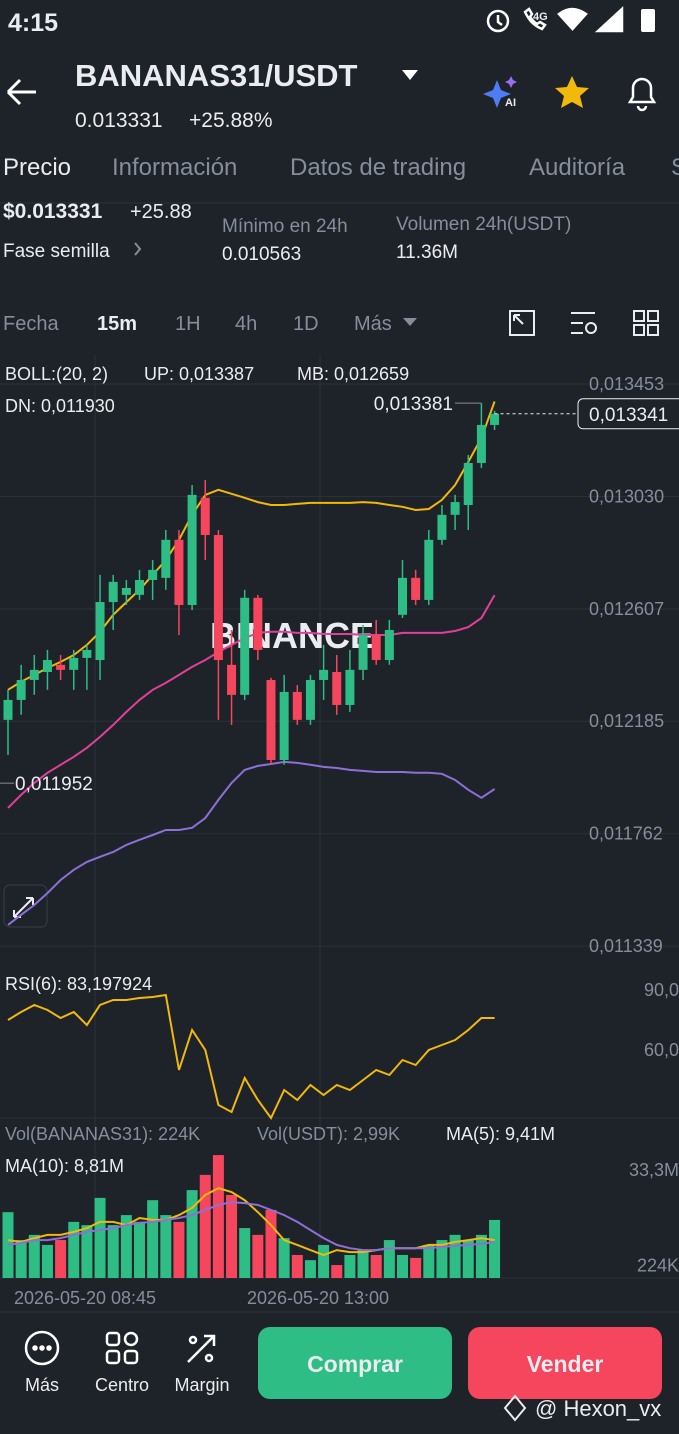 The image size is (679, 1434). What do you see at coordinates (33, 23) in the screenshot?
I see `status-time: 4:15` at bounding box center [33, 23].